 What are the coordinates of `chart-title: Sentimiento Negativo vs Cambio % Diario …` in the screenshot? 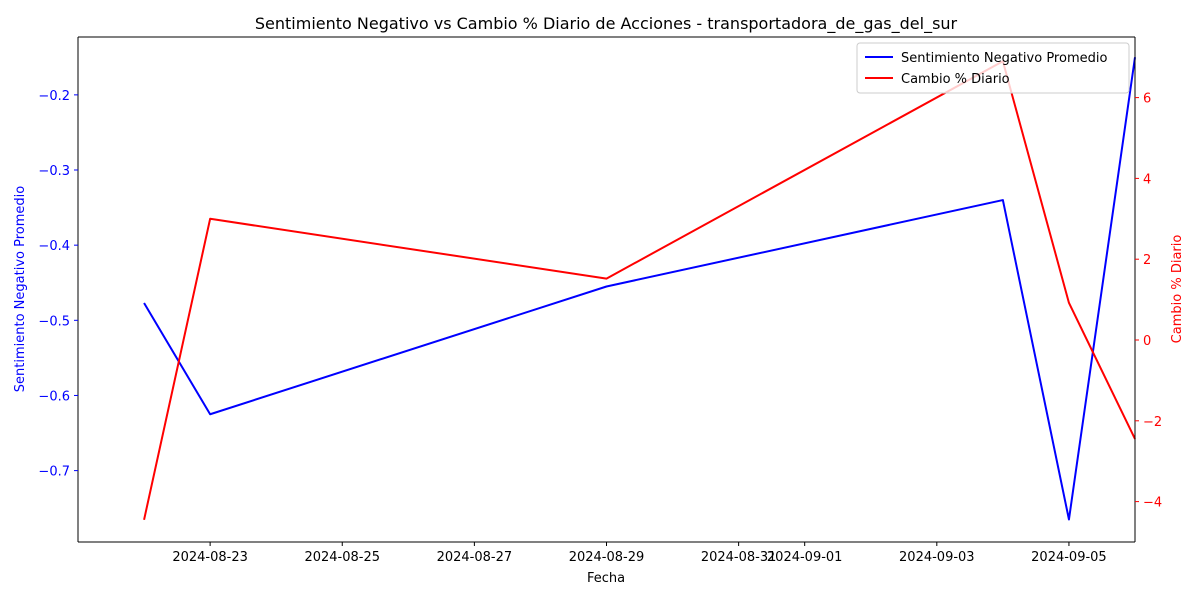 It's located at (606, 24).